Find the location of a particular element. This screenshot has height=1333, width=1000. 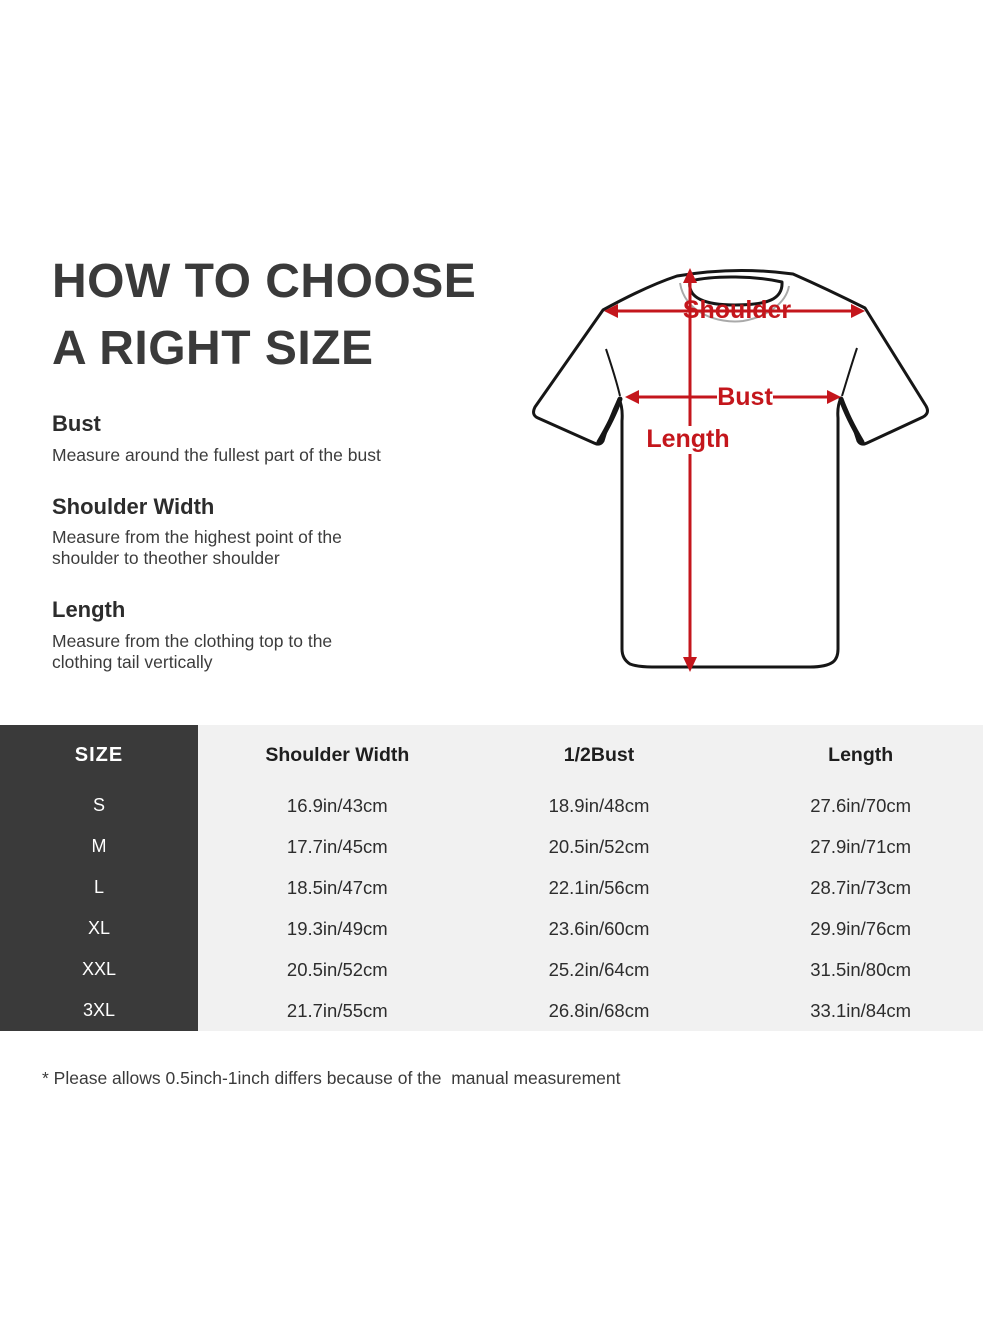

shoulder-arrow is located at coordinates (734, 311).